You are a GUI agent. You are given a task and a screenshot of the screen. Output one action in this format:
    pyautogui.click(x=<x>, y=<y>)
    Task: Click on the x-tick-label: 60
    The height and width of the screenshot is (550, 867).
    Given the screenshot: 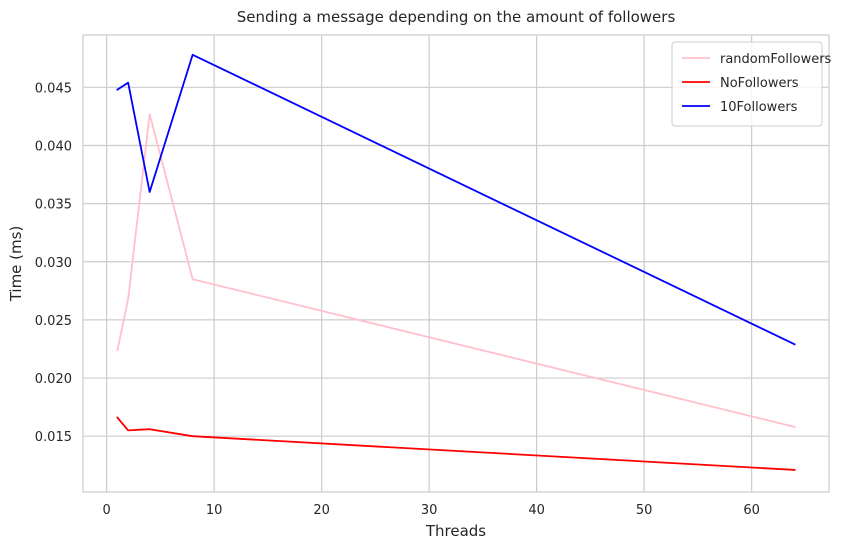 What is the action you would take?
    pyautogui.click(x=751, y=510)
    